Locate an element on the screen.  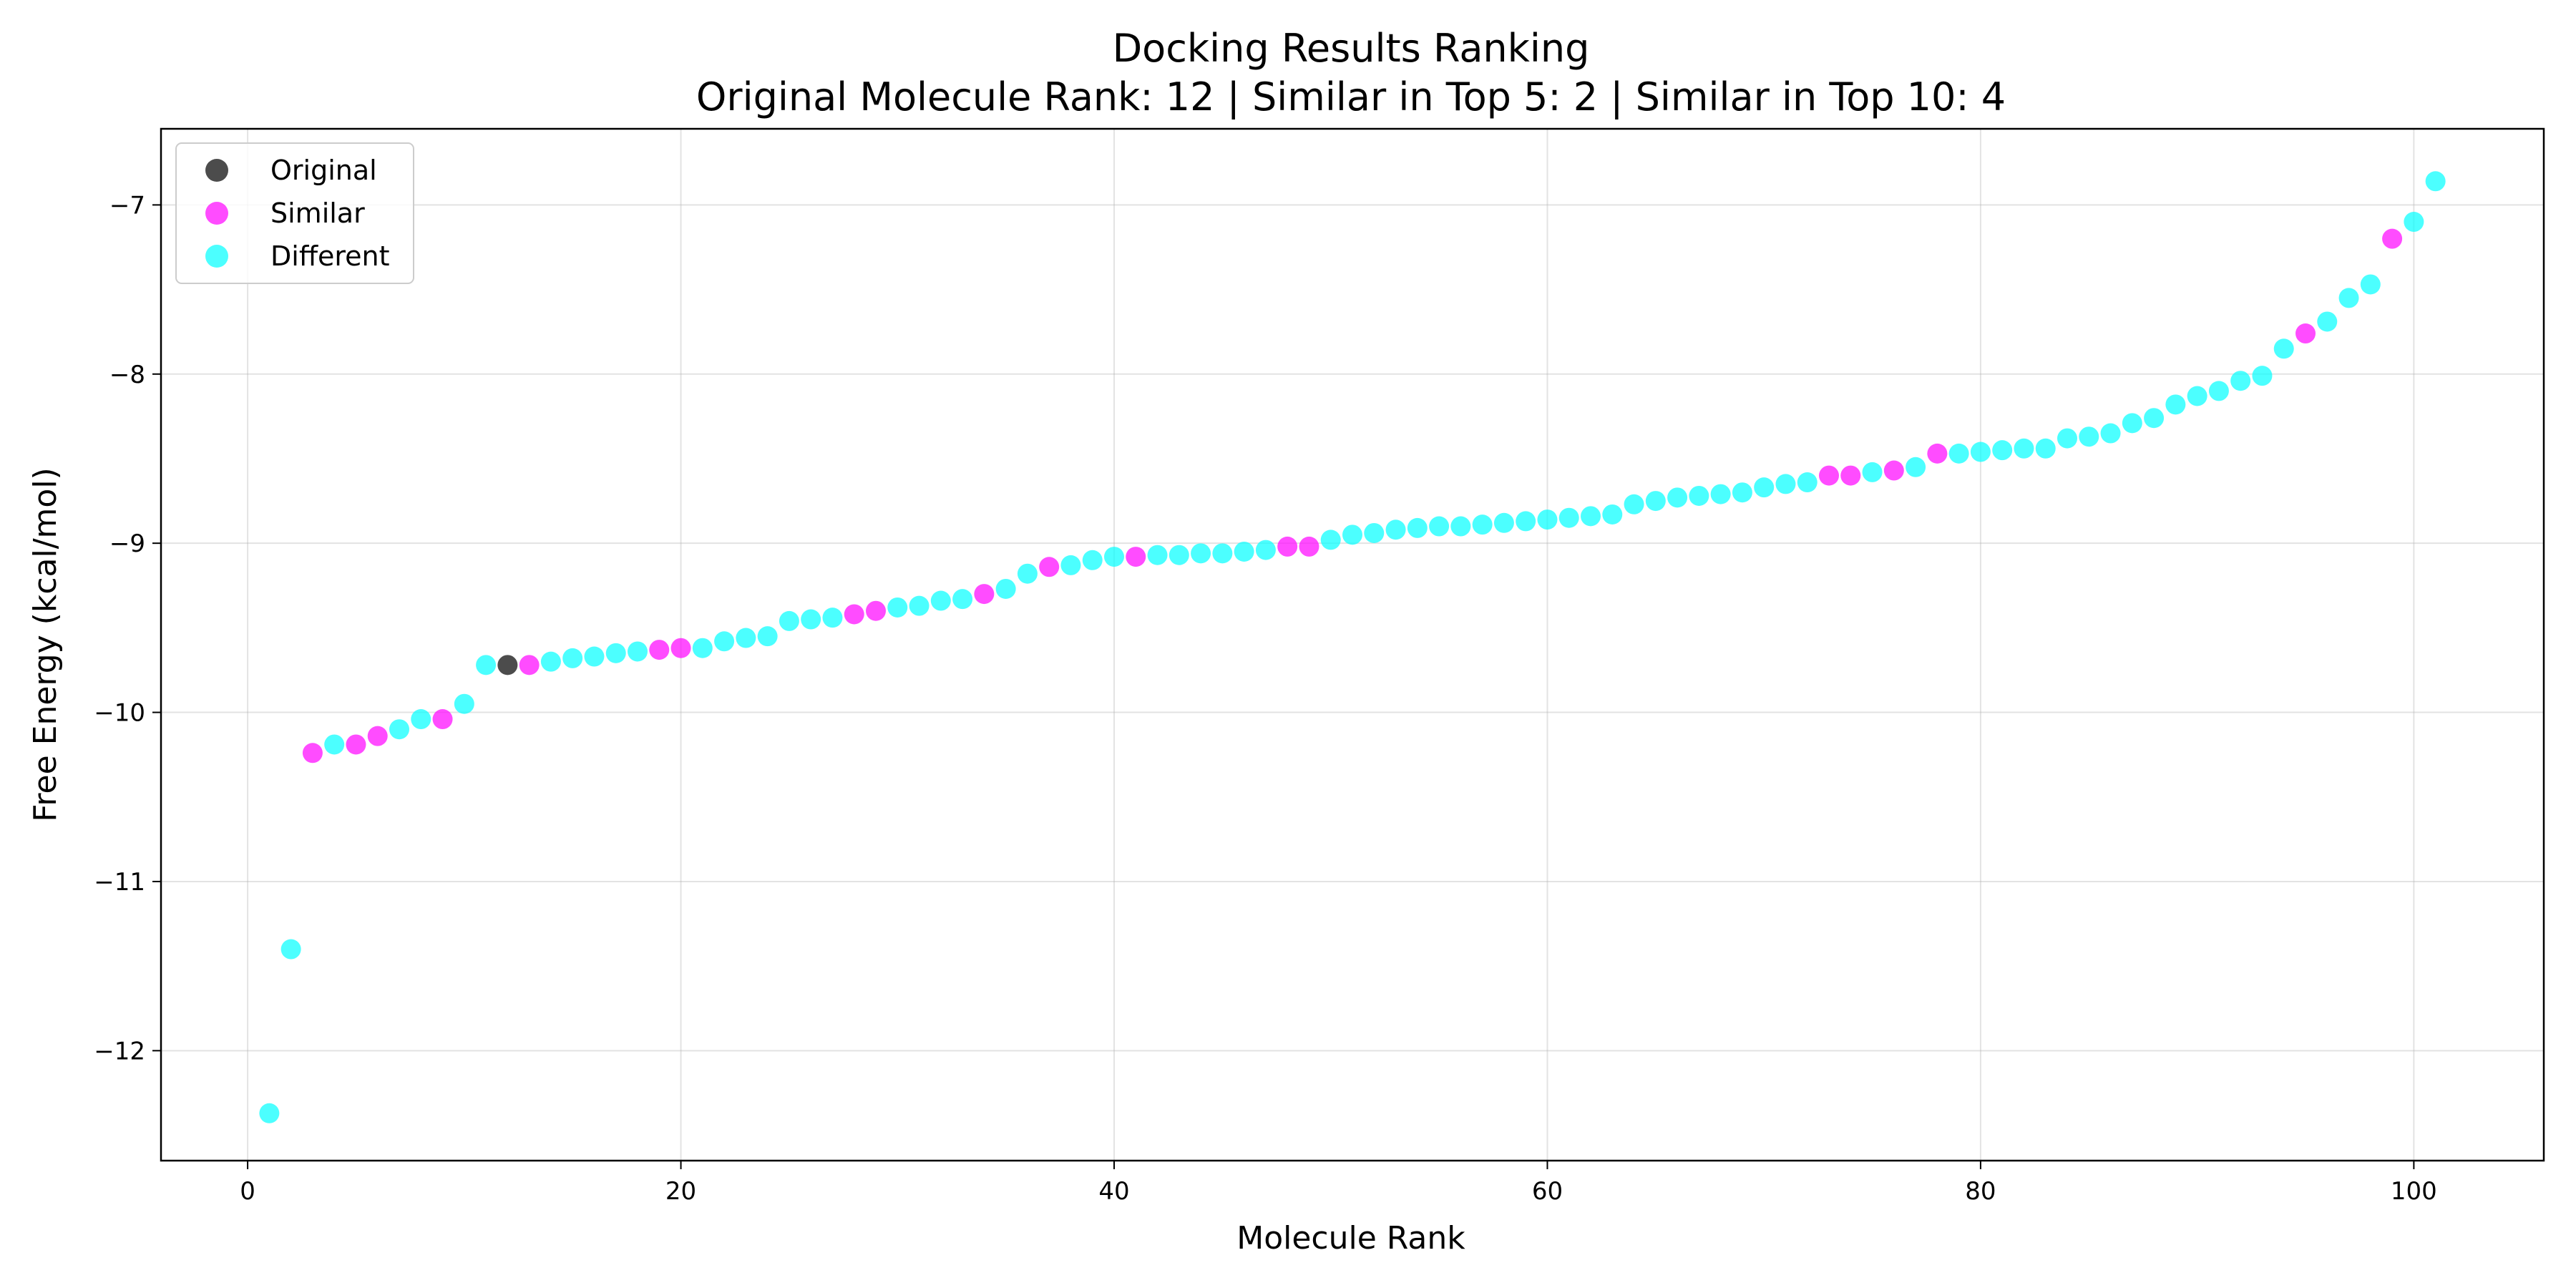
y-tick-label: −11 is located at coordinates (119, 882).